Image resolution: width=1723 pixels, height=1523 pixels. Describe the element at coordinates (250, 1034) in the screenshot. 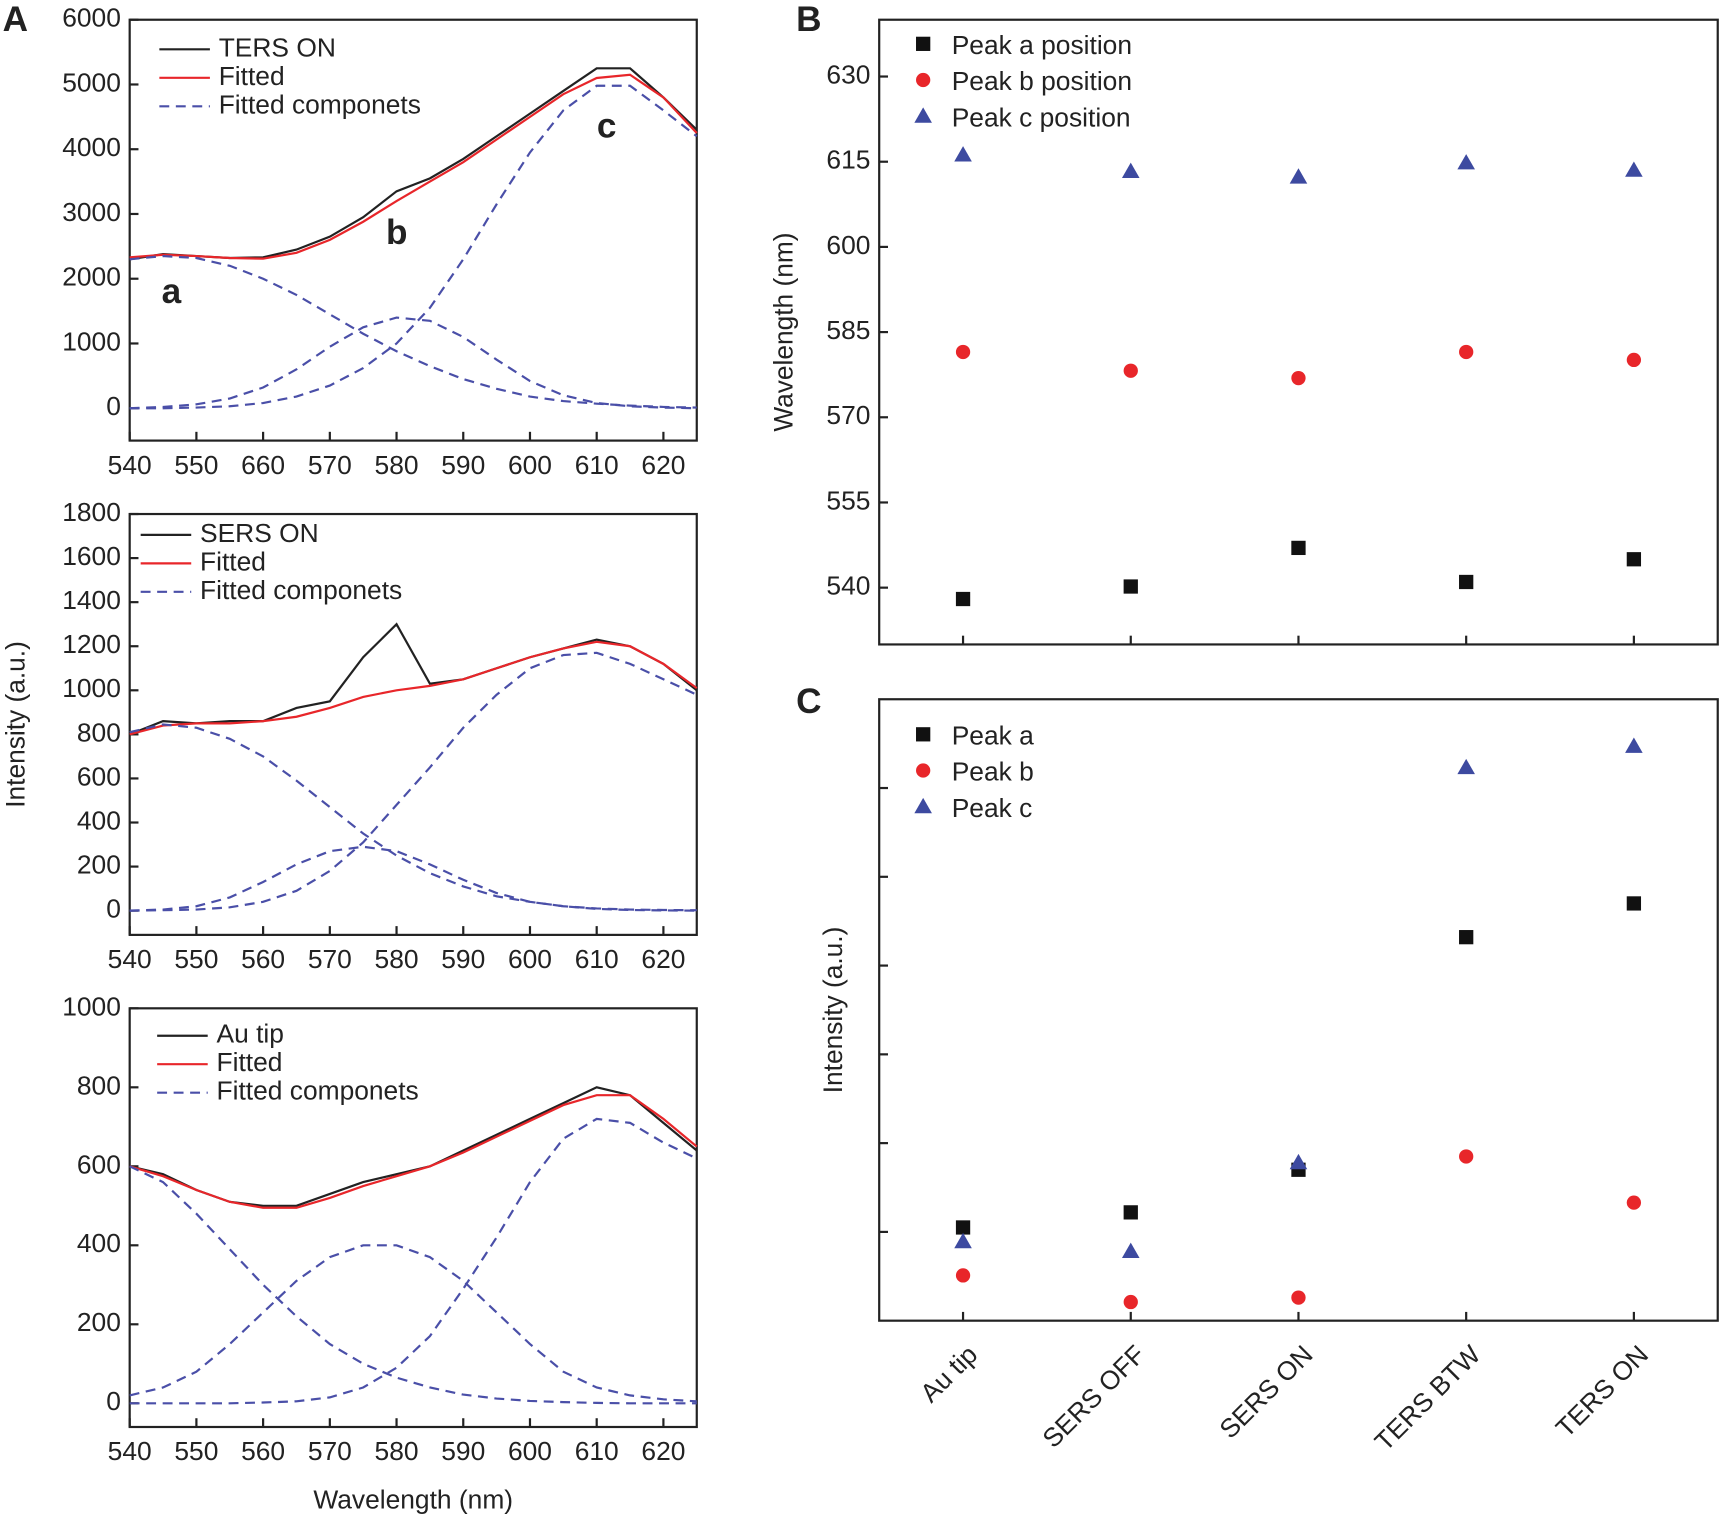

I see `legend-label: Au tip` at that location.